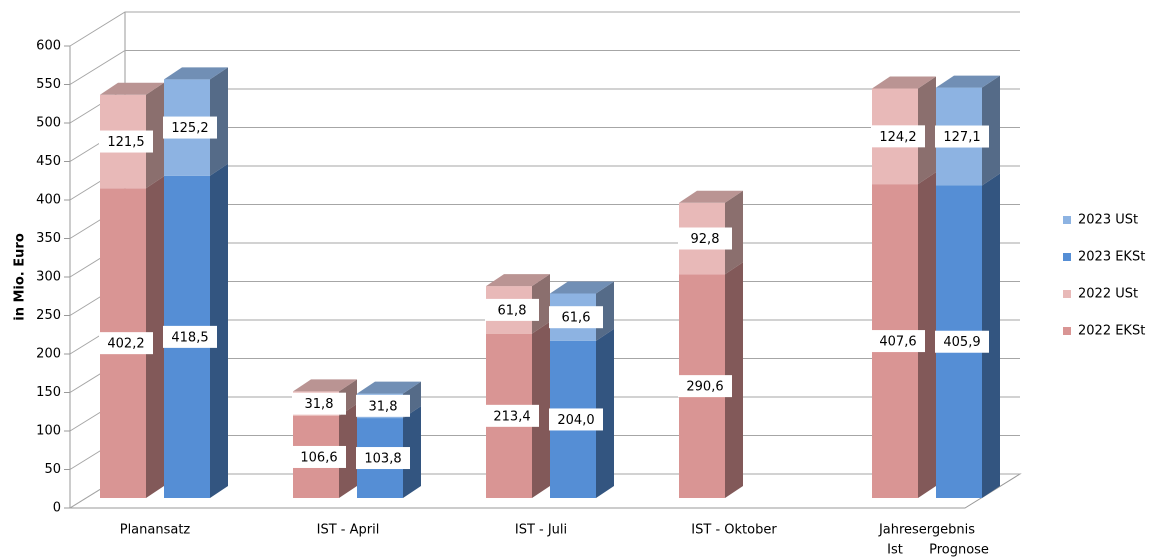  I want to click on x-tick-label: IST - Oktober, so click(734, 530).